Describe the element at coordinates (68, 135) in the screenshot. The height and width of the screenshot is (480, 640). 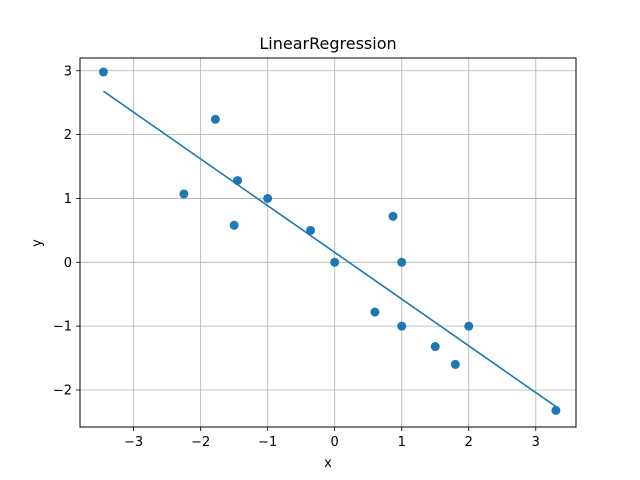
I see `y-tick-label: 2` at that location.